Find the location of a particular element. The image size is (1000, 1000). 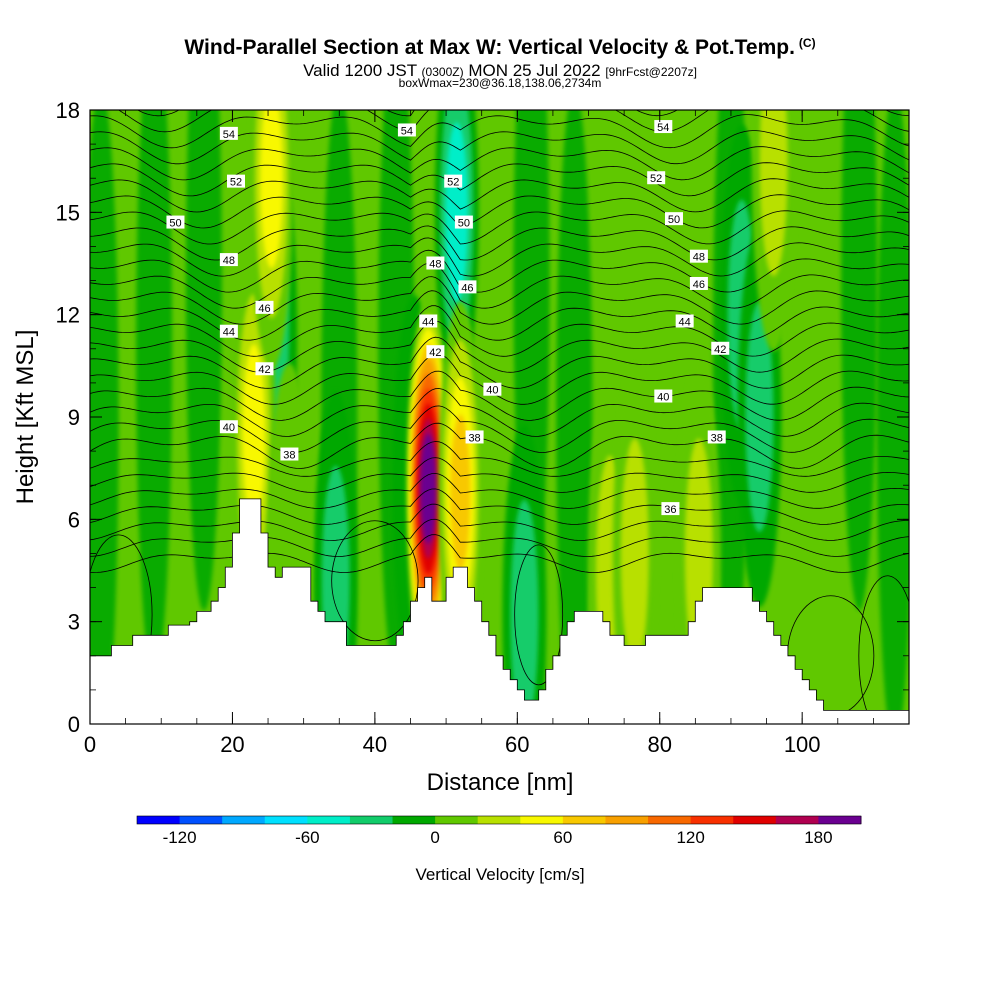

box-info: boxWmax=230@36.18,138.06,2734m is located at coordinates (500, 83).